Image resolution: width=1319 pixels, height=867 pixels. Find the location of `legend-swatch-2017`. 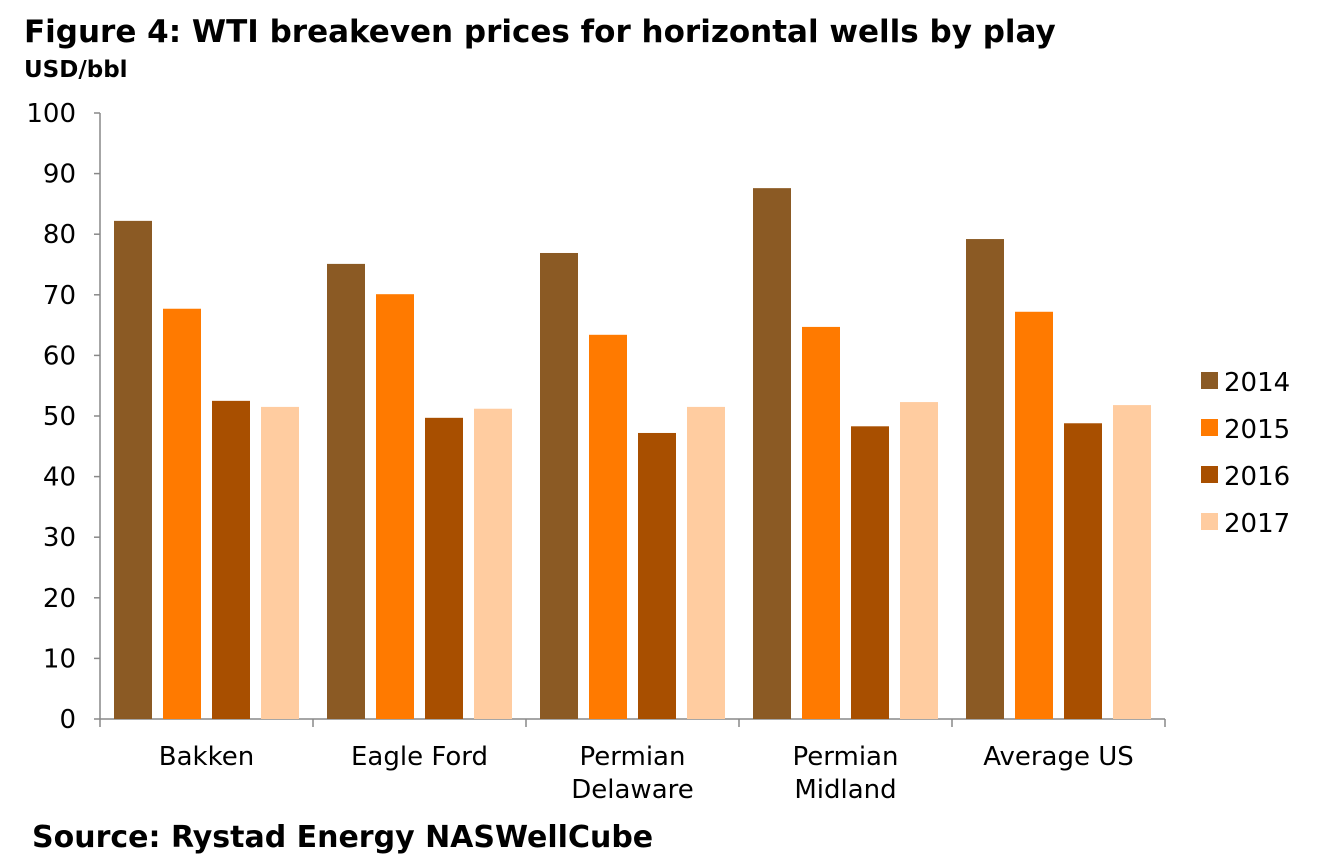

legend-swatch-2017 is located at coordinates (1209, 521).